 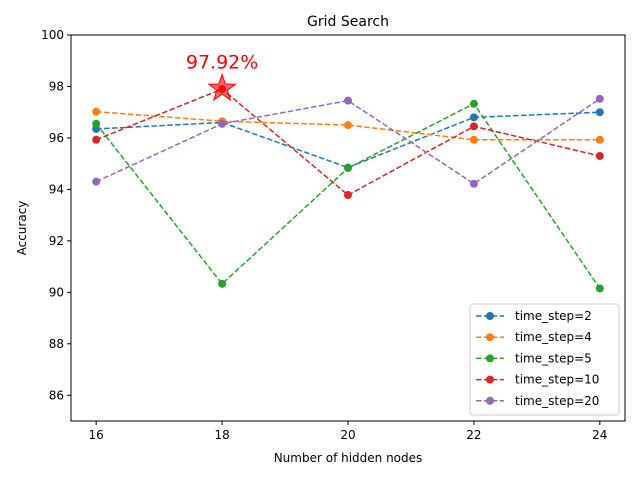 I want to click on y-axis: 86 88 90 92 94 96 98 100, so click(x=56, y=215).